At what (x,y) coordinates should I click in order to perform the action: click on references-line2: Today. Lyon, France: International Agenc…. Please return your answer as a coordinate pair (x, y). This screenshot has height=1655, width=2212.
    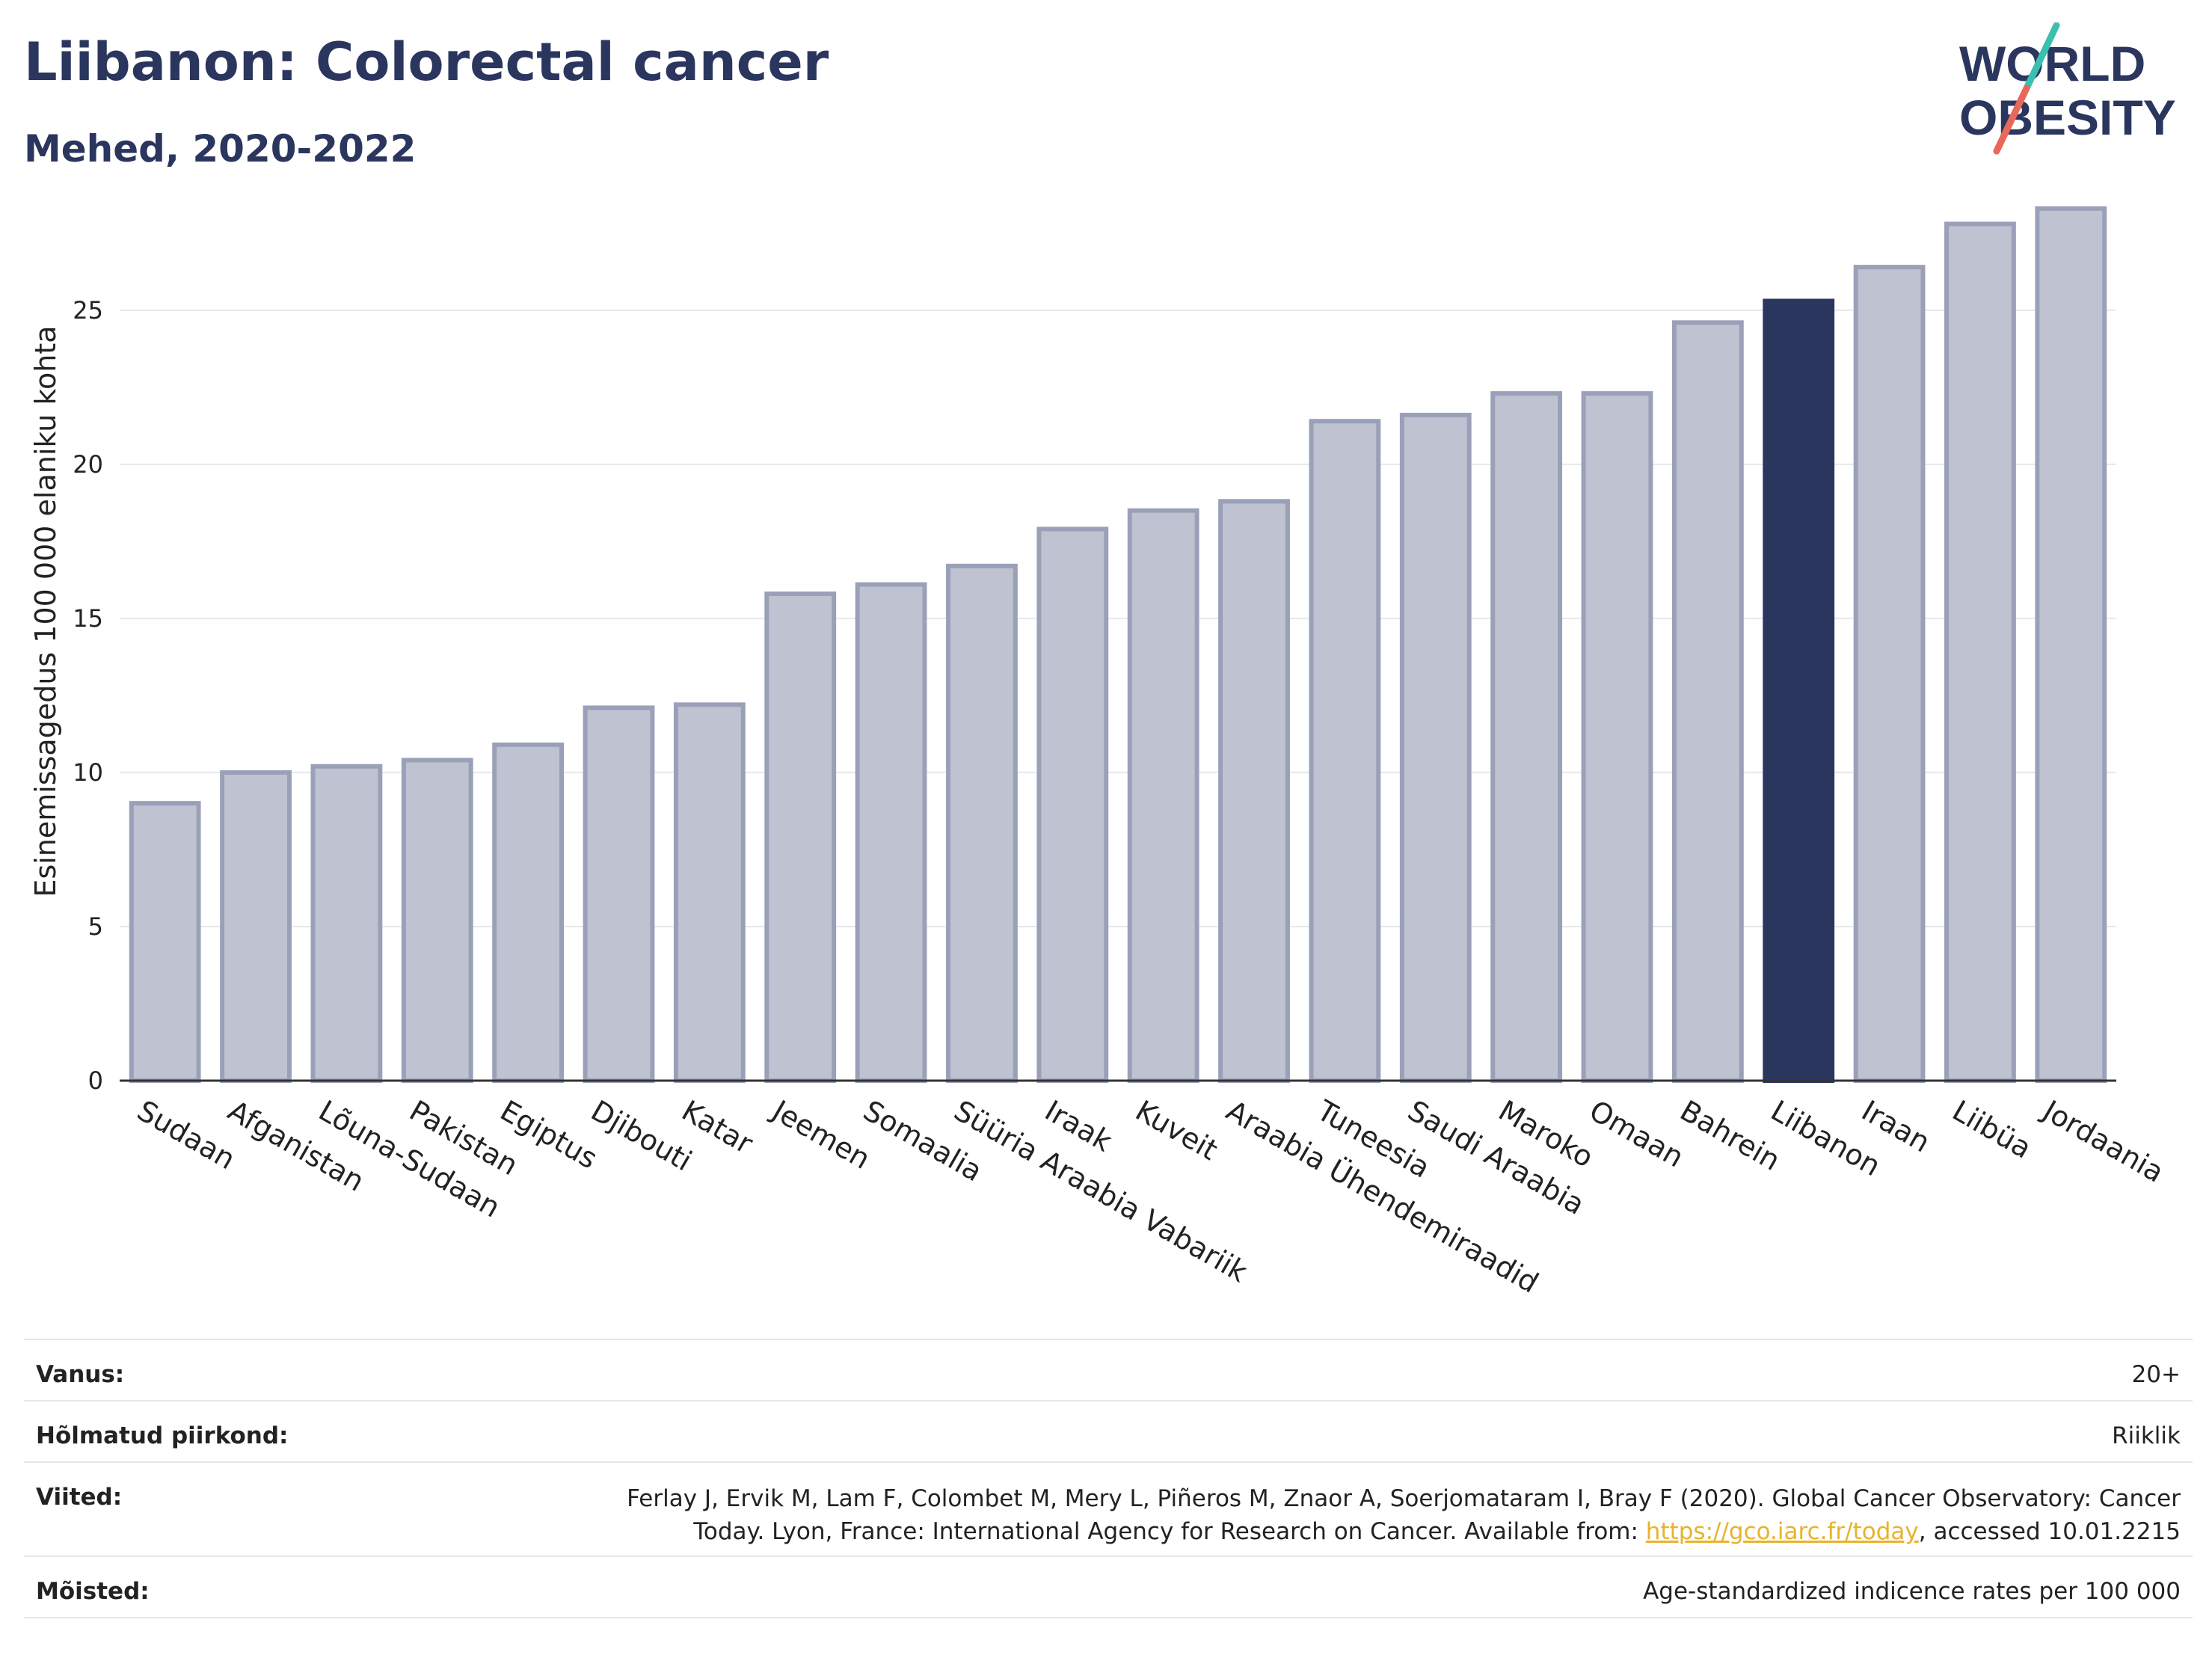
    Looking at the image, I should click on (1437, 1531).